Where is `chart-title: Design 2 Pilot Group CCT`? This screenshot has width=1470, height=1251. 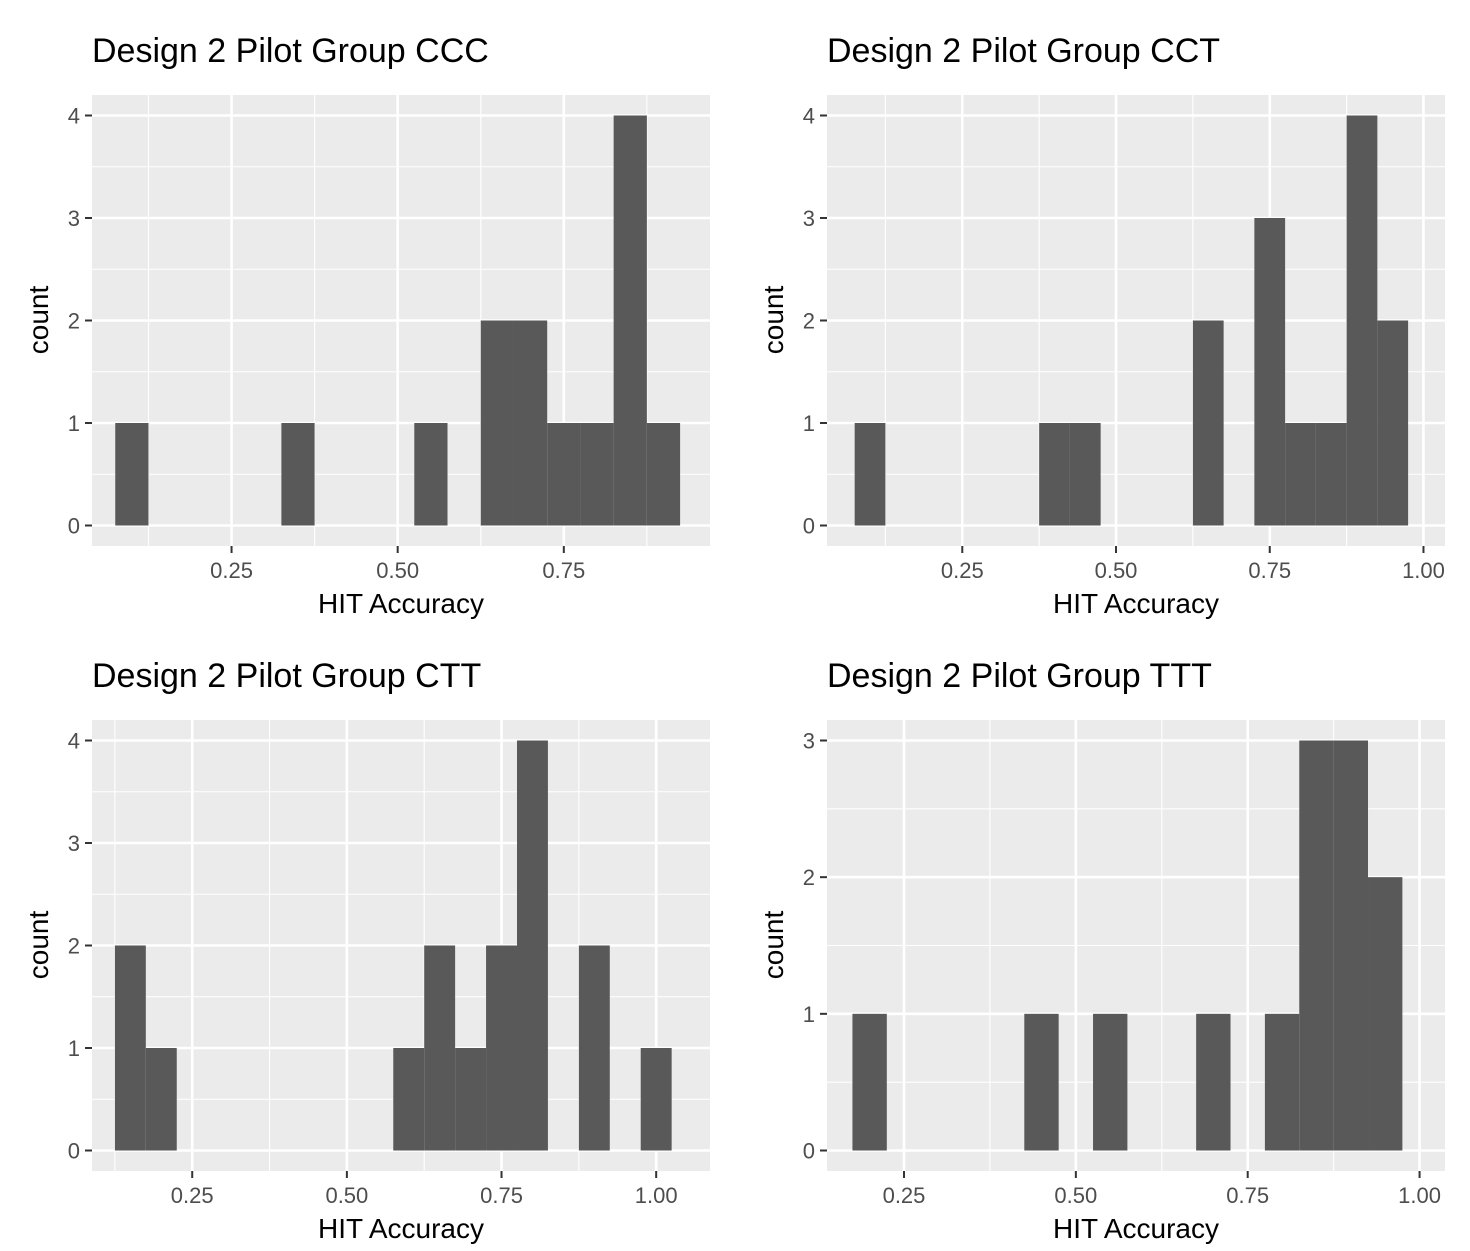 chart-title: Design 2 Pilot Group CCT is located at coordinates (1024, 51).